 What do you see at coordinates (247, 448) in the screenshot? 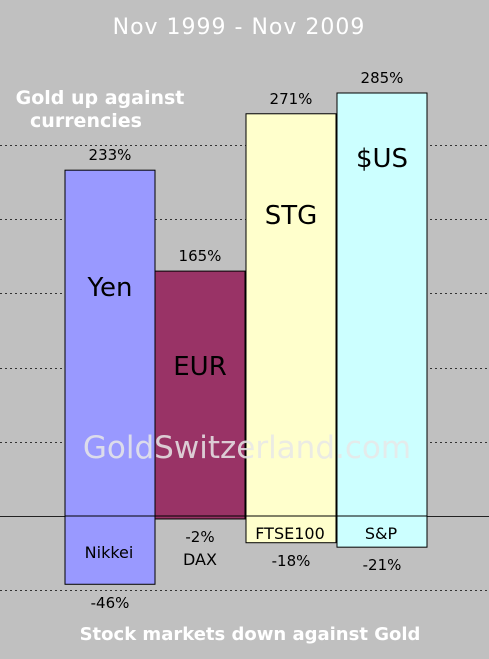
I see `watermark: GoldSwitzerland.com` at bounding box center [247, 448].